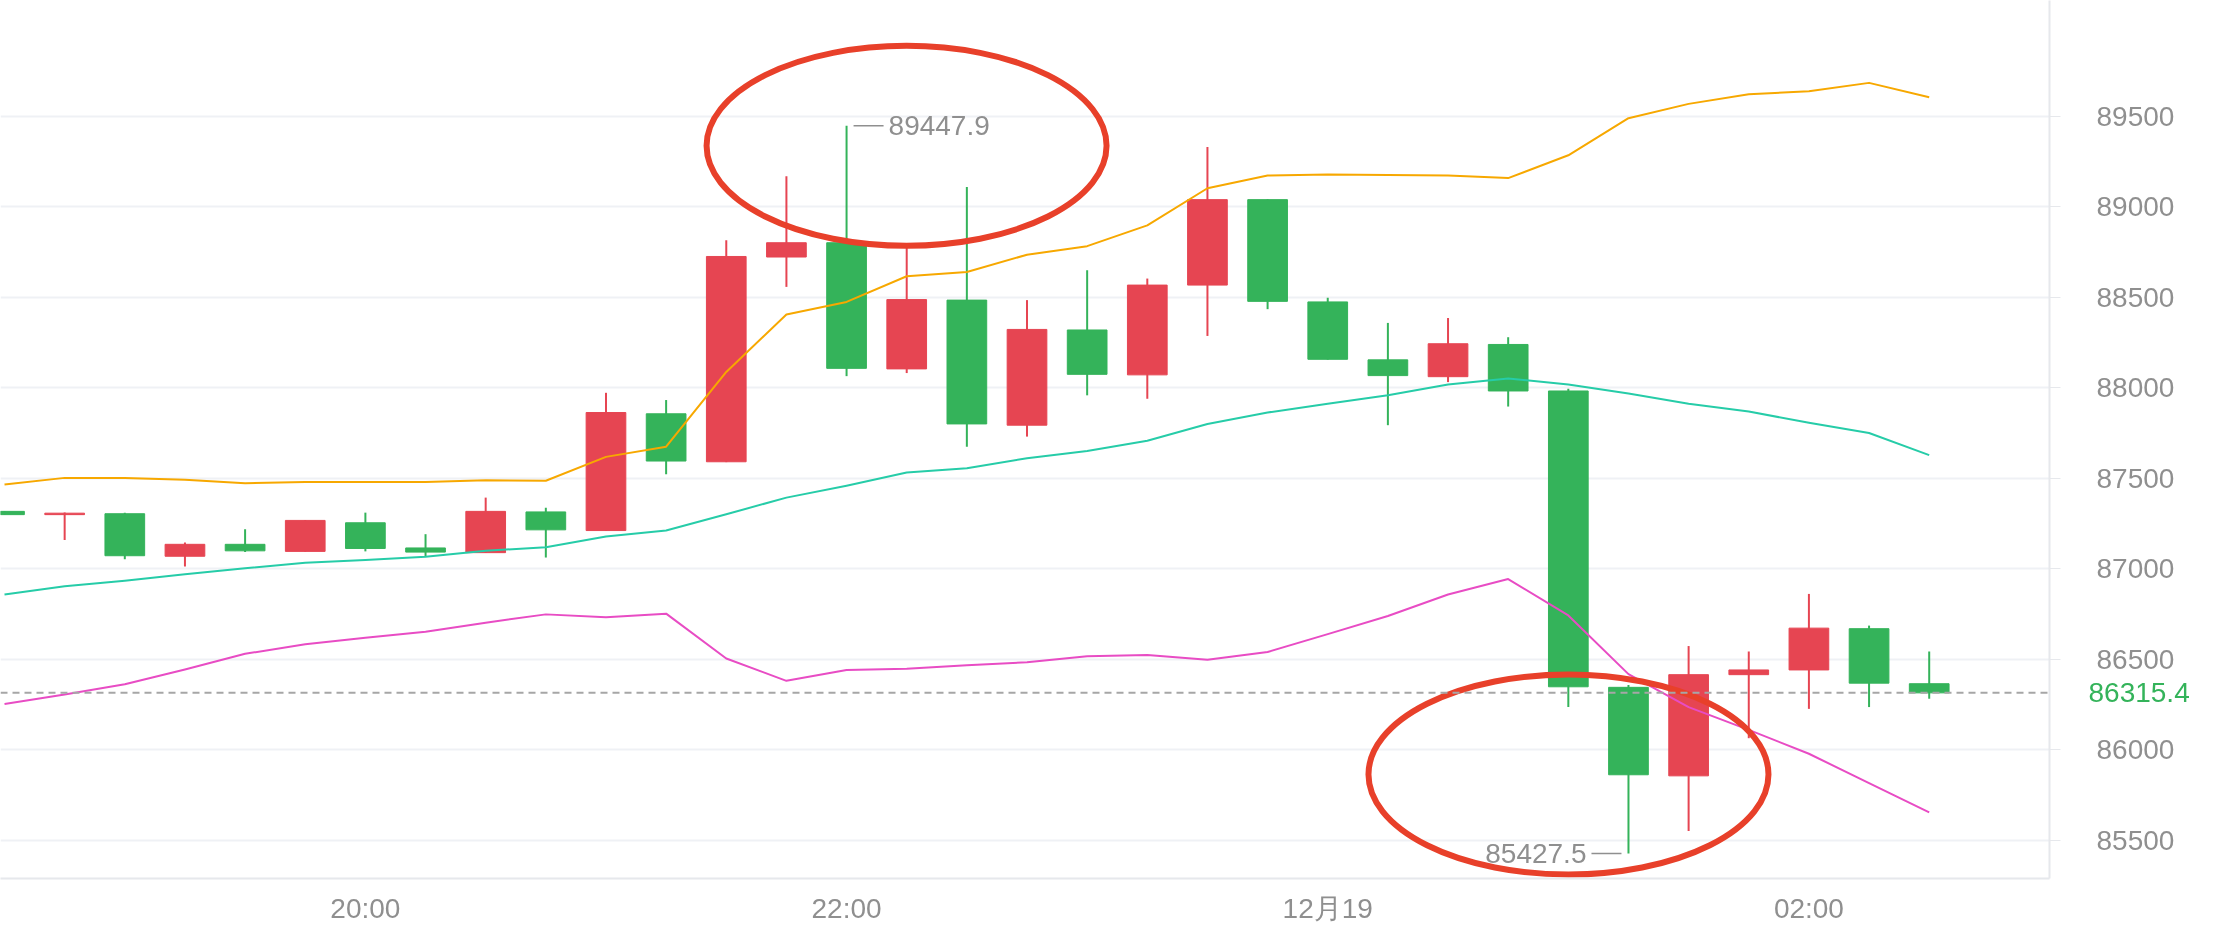  What do you see at coordinates (2135, 207) in the screenshot?
I see `y-tick-label: 89000` at bounding box center [2135, 207].